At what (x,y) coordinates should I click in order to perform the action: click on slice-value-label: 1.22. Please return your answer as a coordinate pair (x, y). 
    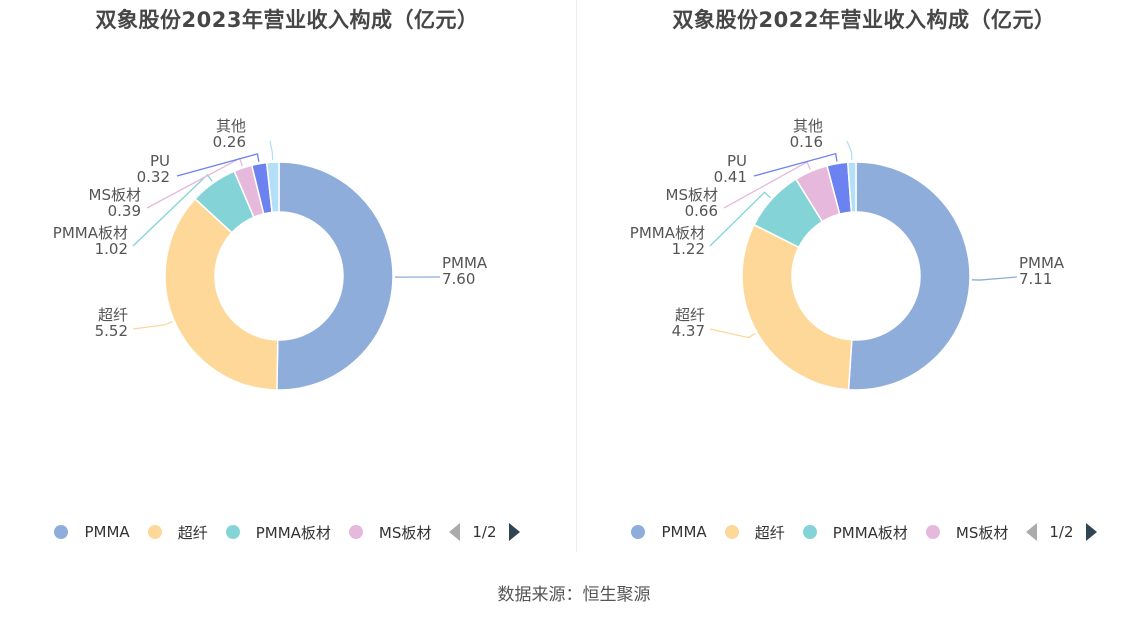
    Looking at the image, I should click on (688, 249).